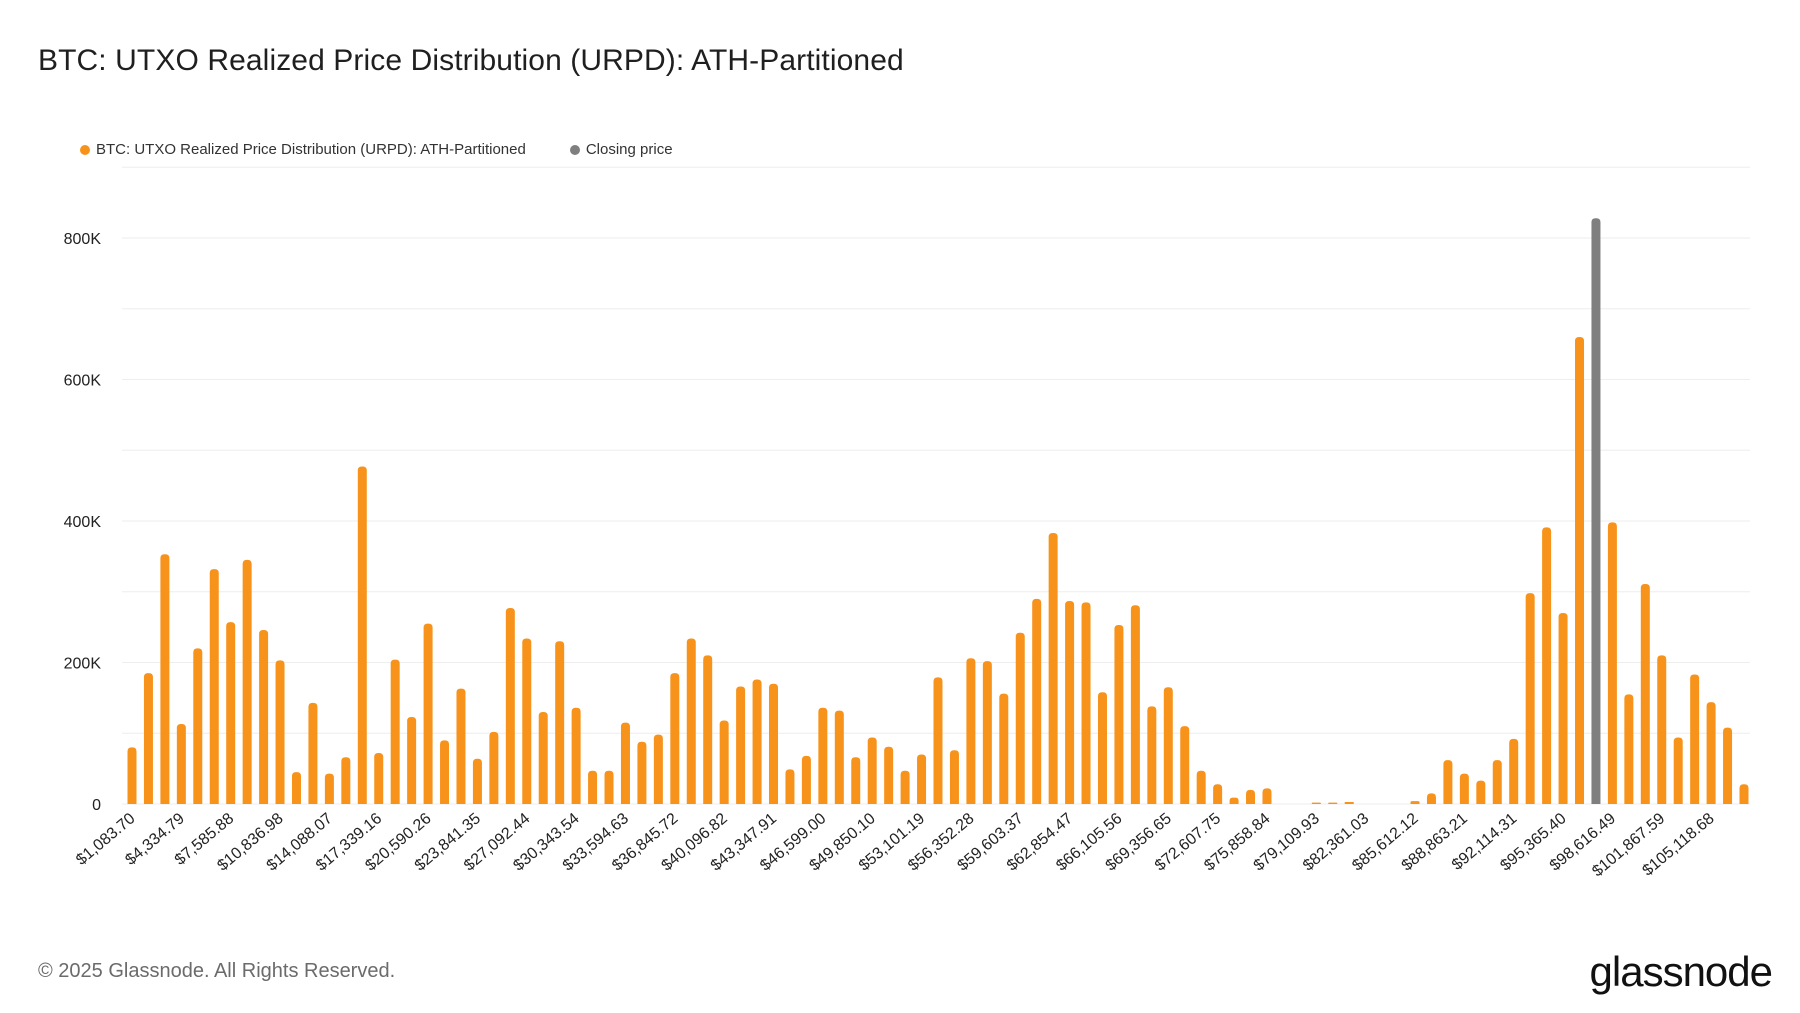  Describe the element at coordinates (217, 971) in the screenshot. I see `copyright-text: © 2025 Glassnode. All Rights Reserved.` at that location.